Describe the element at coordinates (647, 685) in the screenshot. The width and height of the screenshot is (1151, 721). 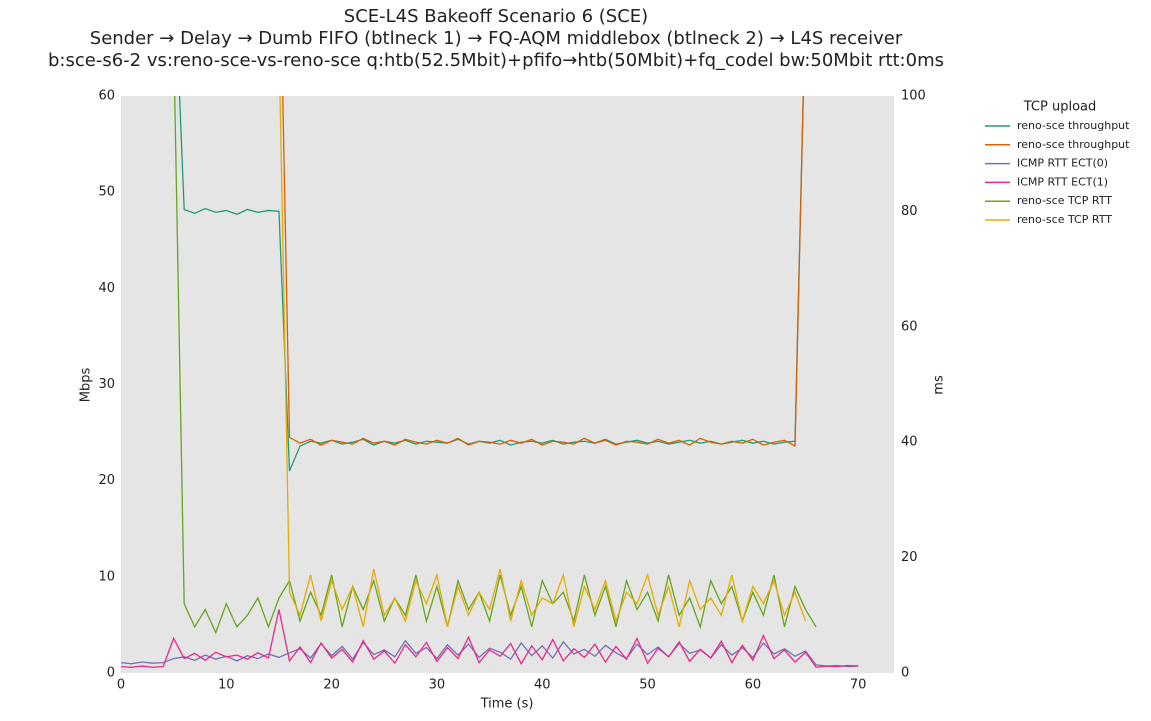
I see `x-tick-label: 50` at that location.